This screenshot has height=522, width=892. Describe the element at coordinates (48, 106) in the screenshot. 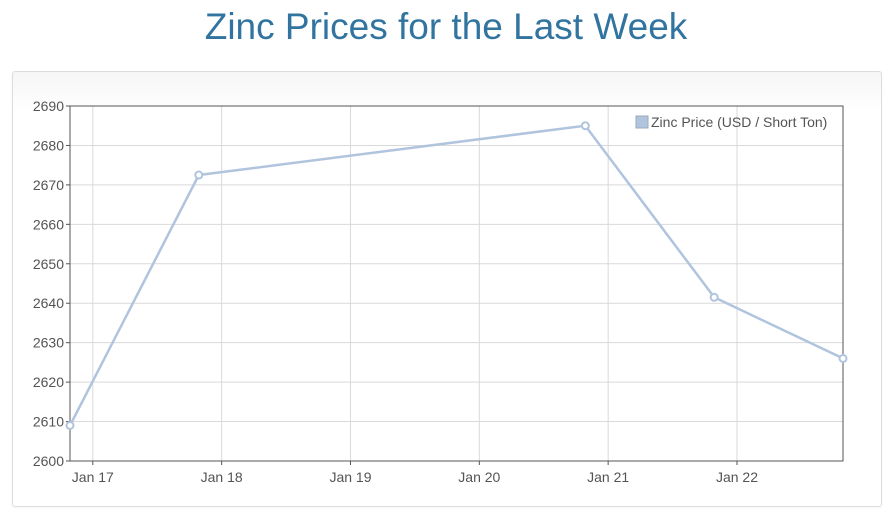

I see `y-tick-label: 2690` at that location.